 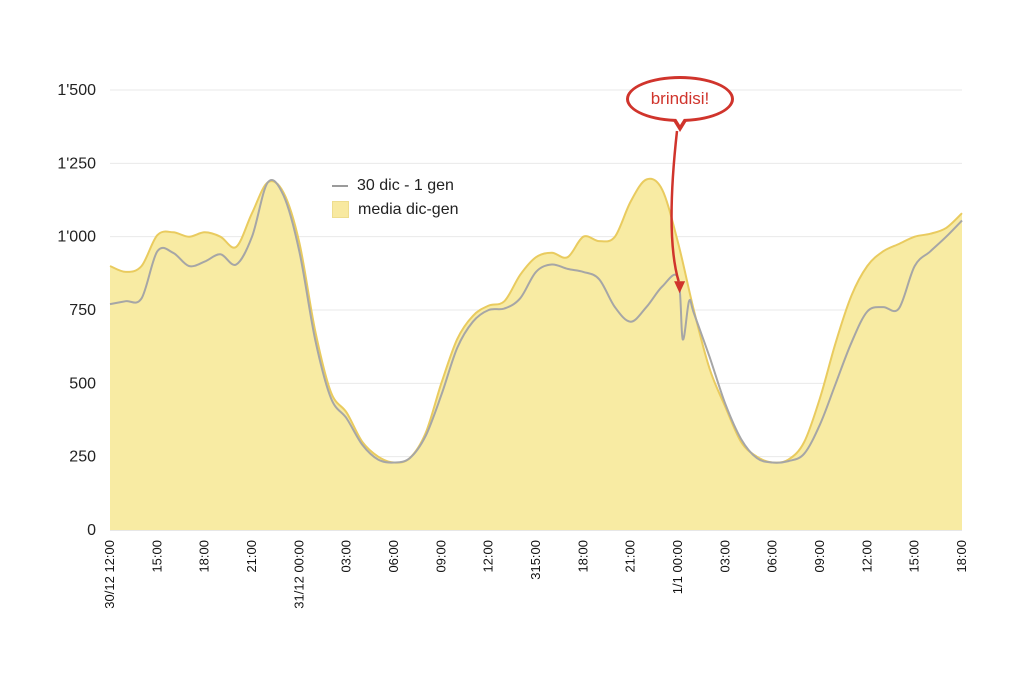 I want to click on legend-item-actual: 30 dic - 1 gen, so click(x=395, y=185).